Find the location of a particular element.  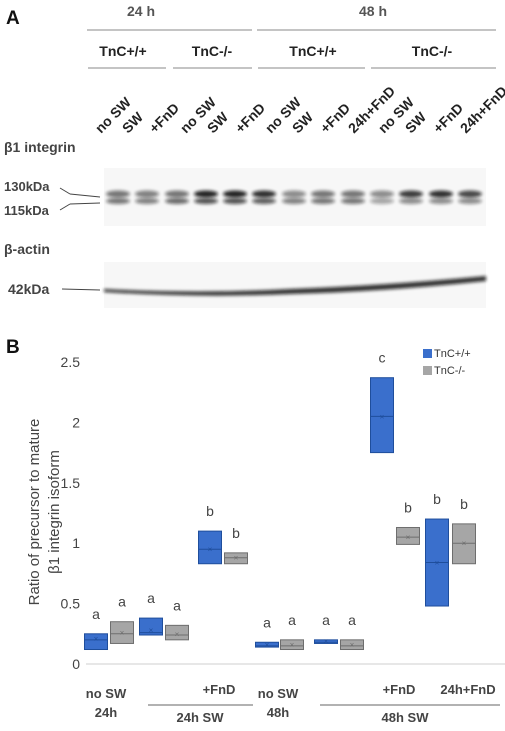

marker-115kda: 115kDa is located at coordinates (27, 210).